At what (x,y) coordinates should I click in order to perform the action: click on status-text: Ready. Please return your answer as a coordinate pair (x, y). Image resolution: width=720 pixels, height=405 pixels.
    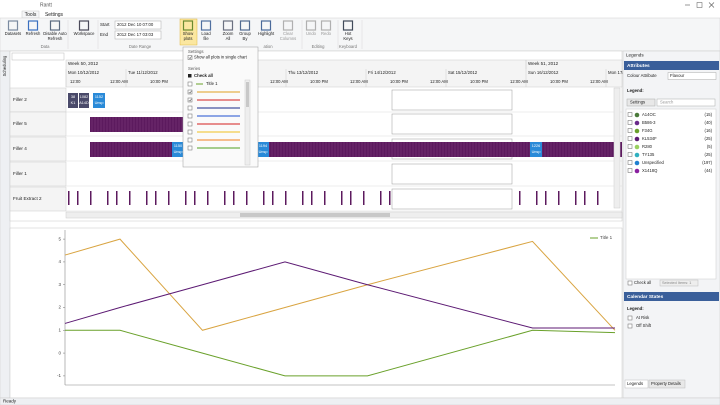
    Looking at the image, I should click on (10, 401).